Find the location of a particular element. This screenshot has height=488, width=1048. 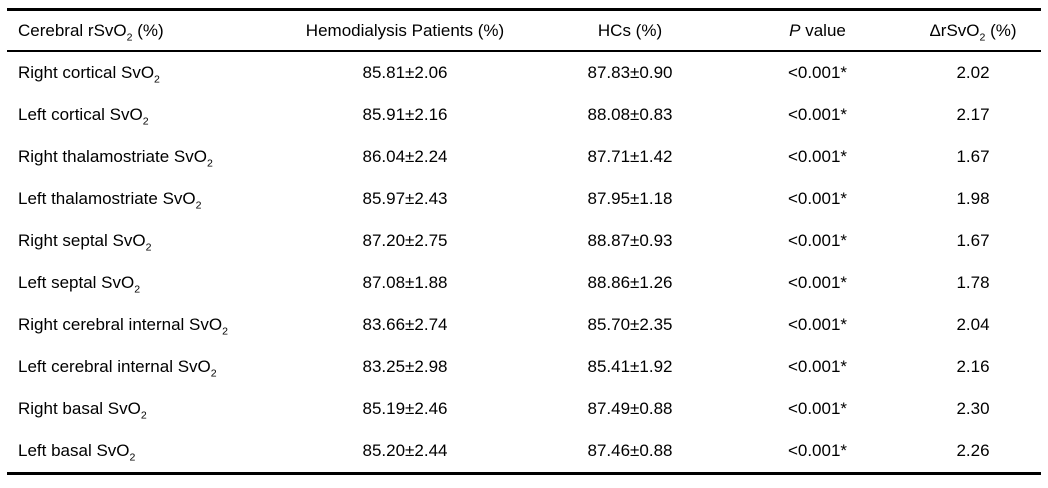

cell-region-label: Right cerebral internal SvO2 is located at coordinates (143, 325).